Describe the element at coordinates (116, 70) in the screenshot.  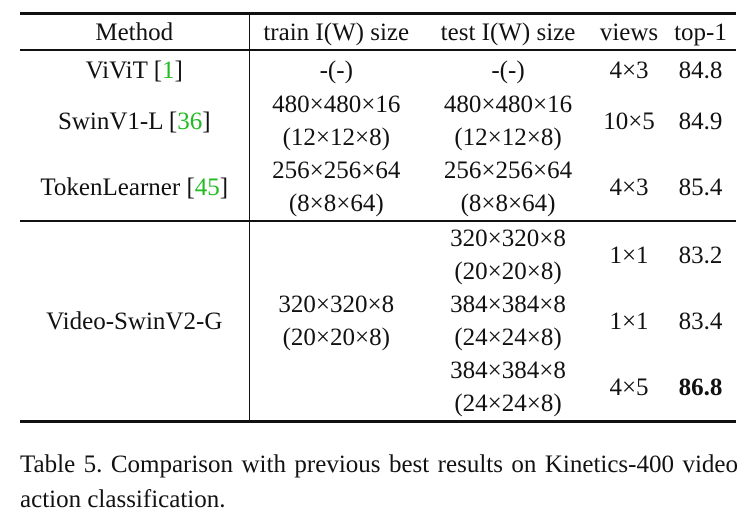
I see `method-name: ViViT` at that location.